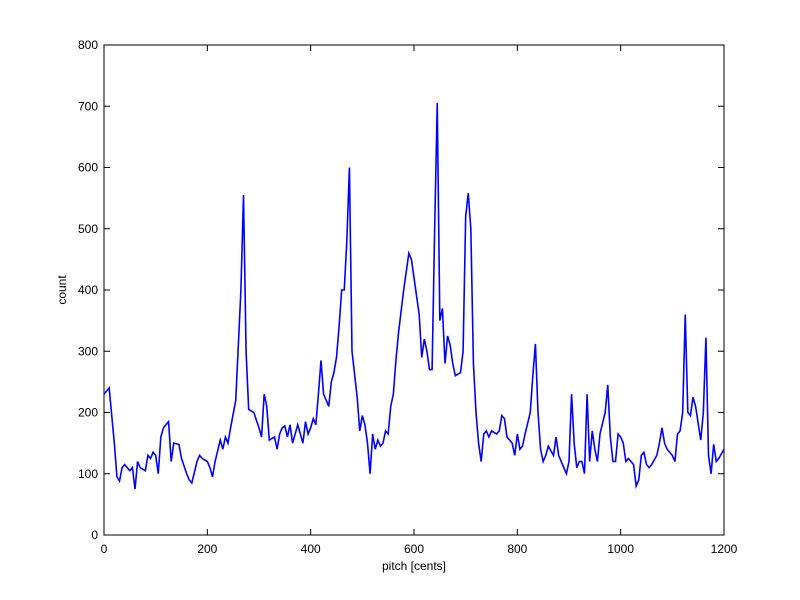 This screenshot has width=800, height=600. I want to click on x-tick-label: 800, so click(517, 549).